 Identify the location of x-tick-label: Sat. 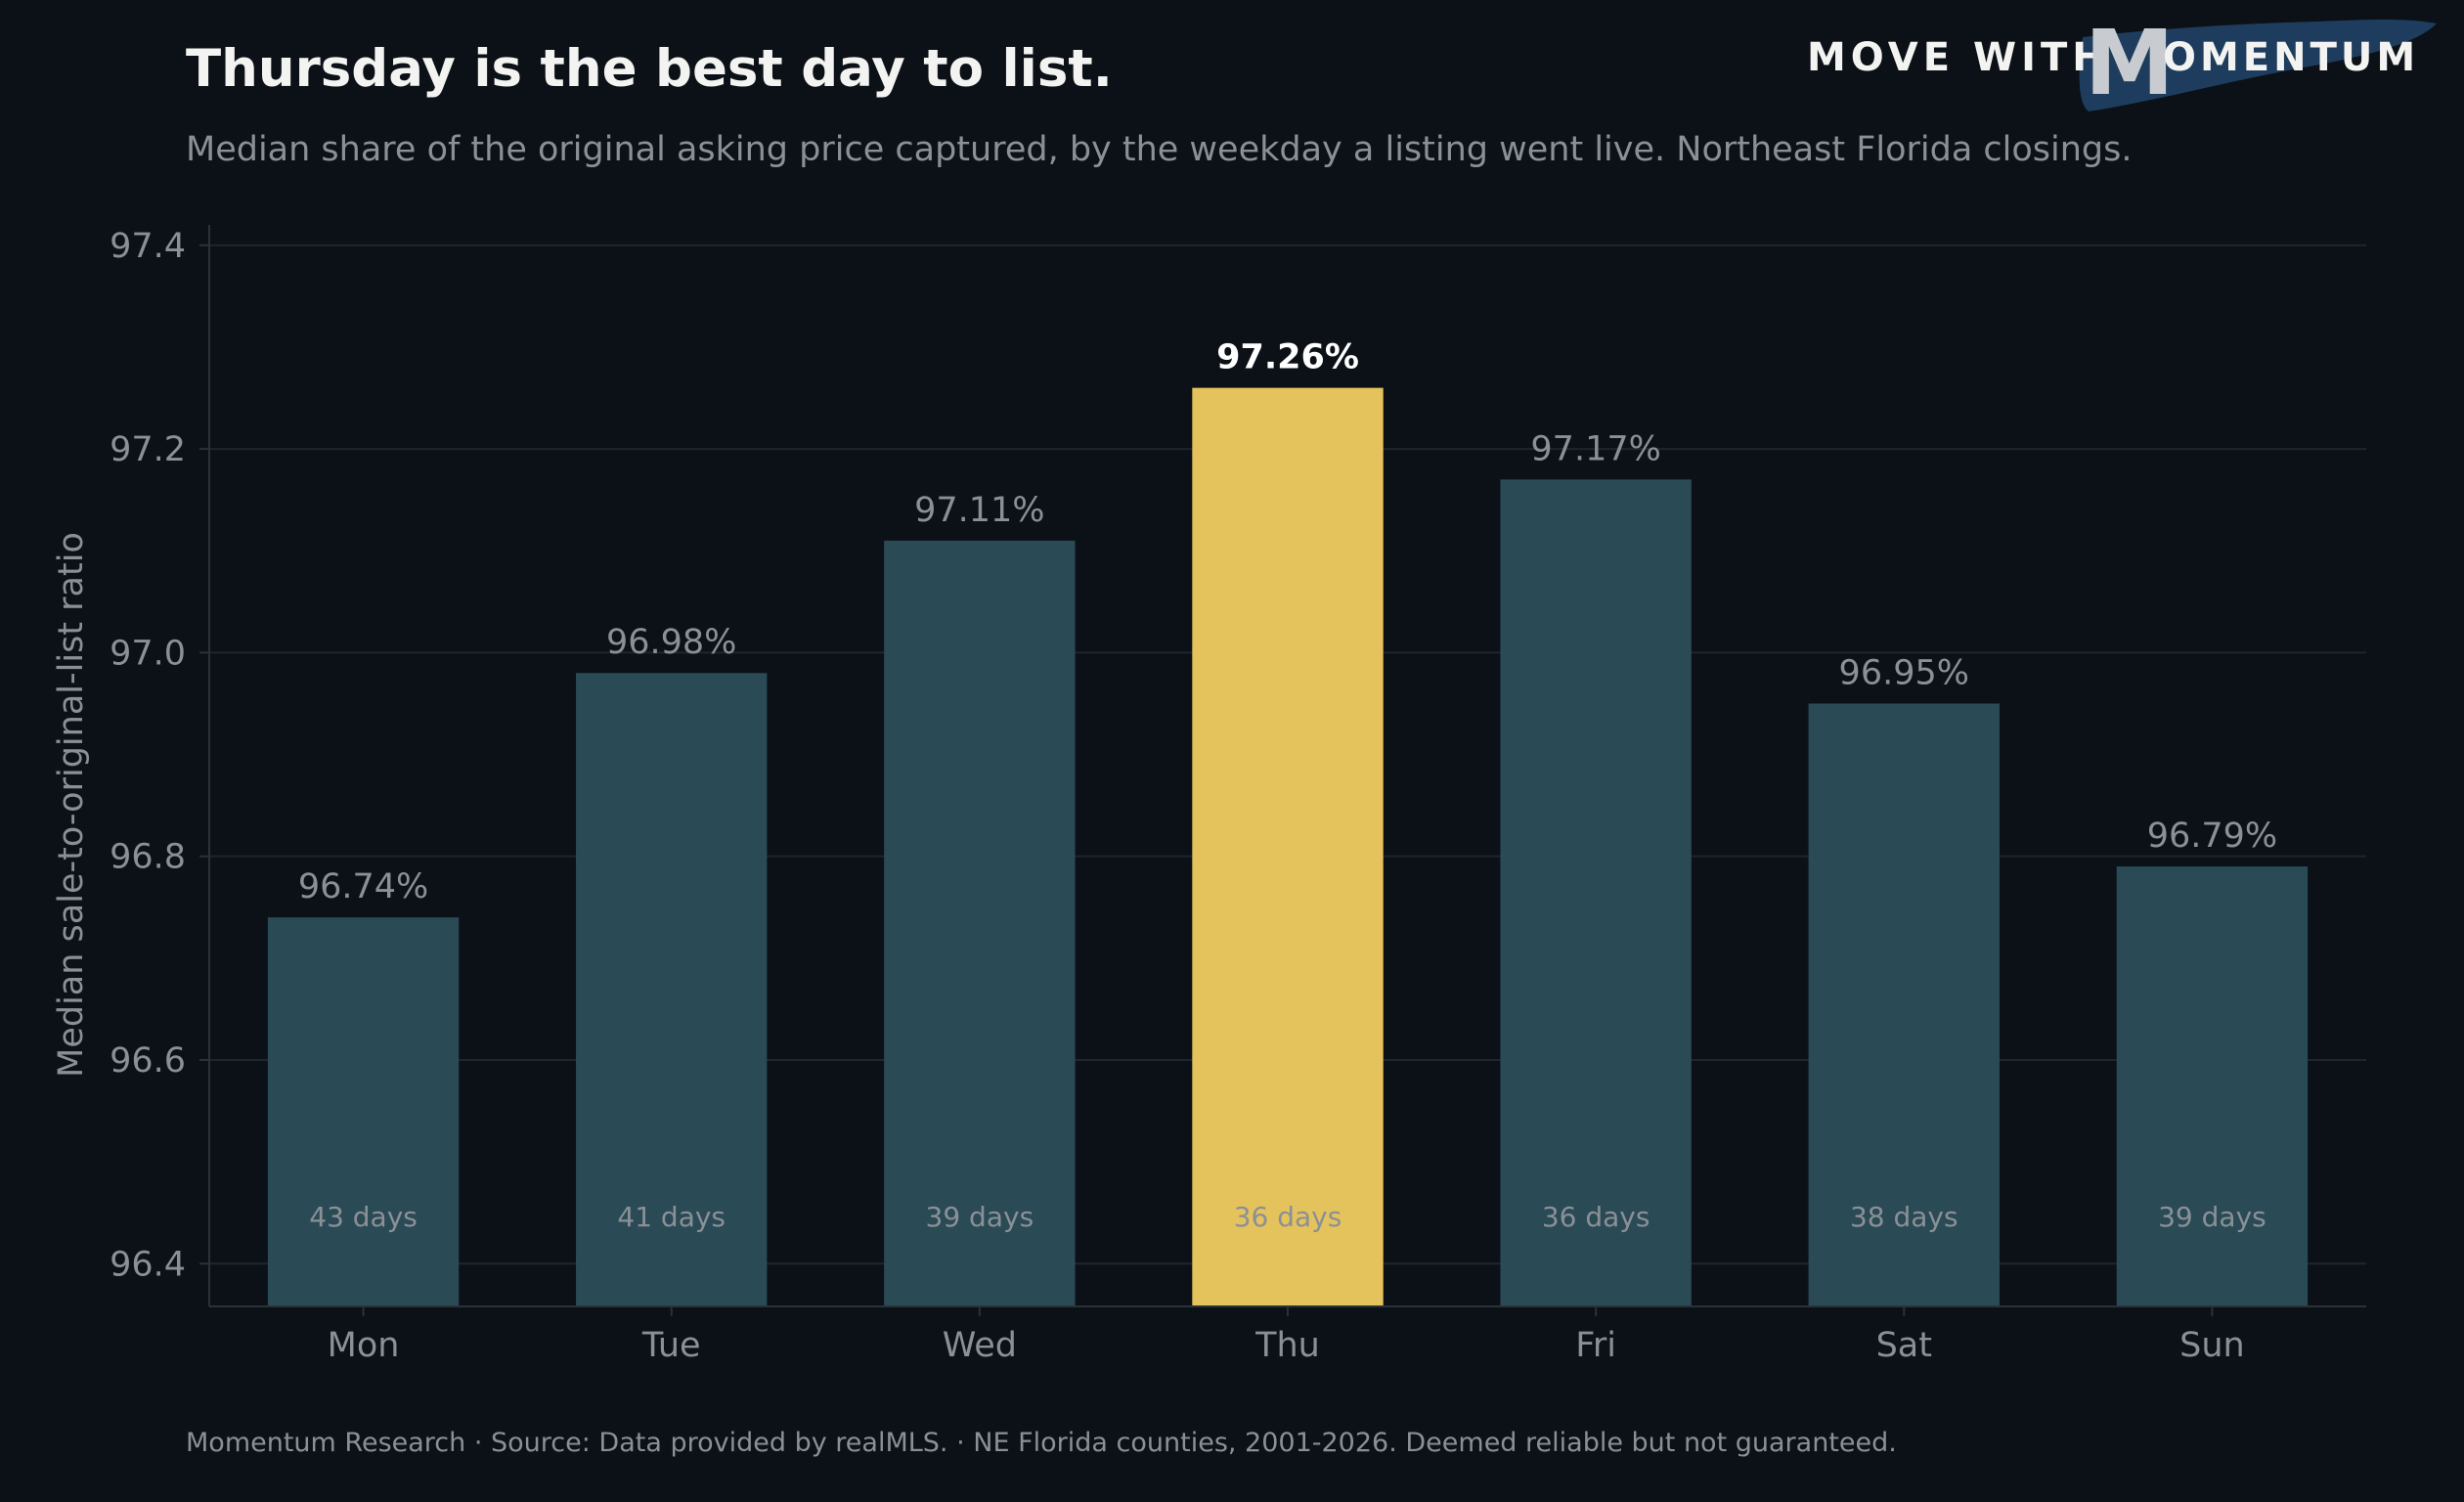
(1904, 1345).